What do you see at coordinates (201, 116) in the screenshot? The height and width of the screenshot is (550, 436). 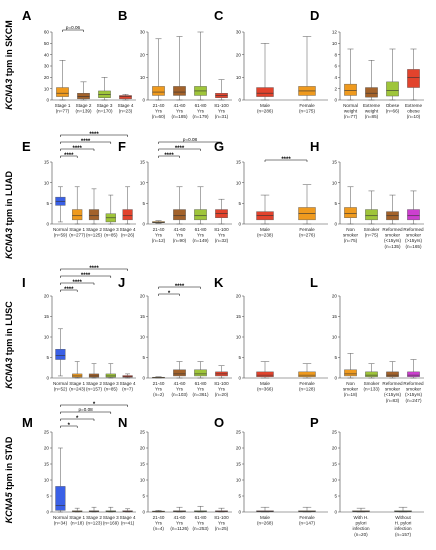 I see `category-label: (n=179)` at bounding box center [201, 116].